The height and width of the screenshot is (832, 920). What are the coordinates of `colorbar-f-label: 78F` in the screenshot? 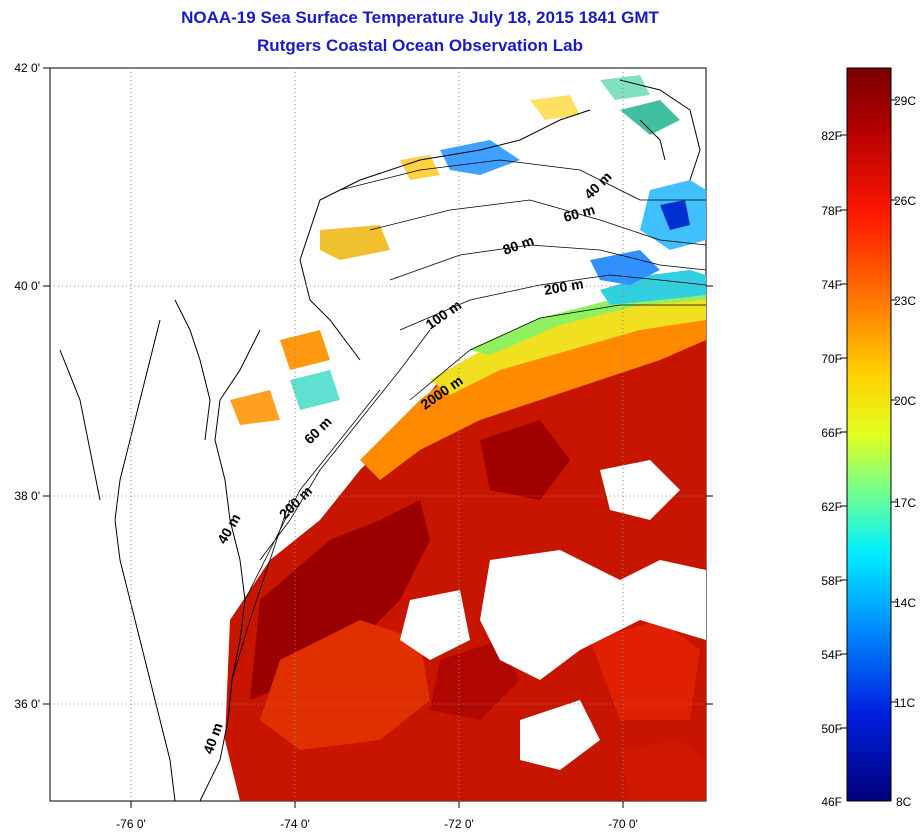 It's located at (831, 211).